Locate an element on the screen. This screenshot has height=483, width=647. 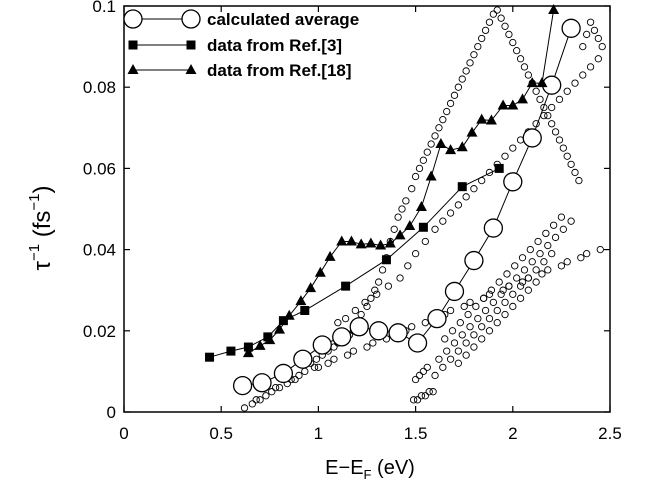
y-tick-label: 0.02 is located at coordinates (99, 331).